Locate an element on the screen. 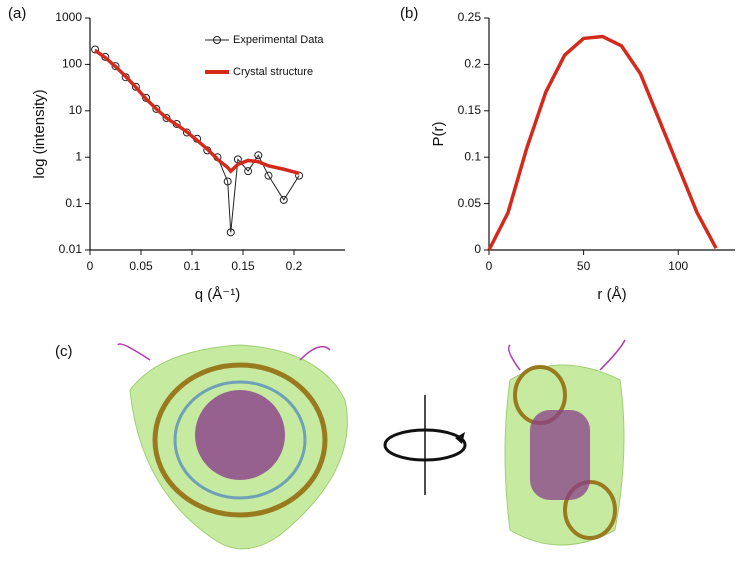 The width and height of the screenshot is (750, 564). y-tick-label: 1000 is located at coordinates (68, 17).